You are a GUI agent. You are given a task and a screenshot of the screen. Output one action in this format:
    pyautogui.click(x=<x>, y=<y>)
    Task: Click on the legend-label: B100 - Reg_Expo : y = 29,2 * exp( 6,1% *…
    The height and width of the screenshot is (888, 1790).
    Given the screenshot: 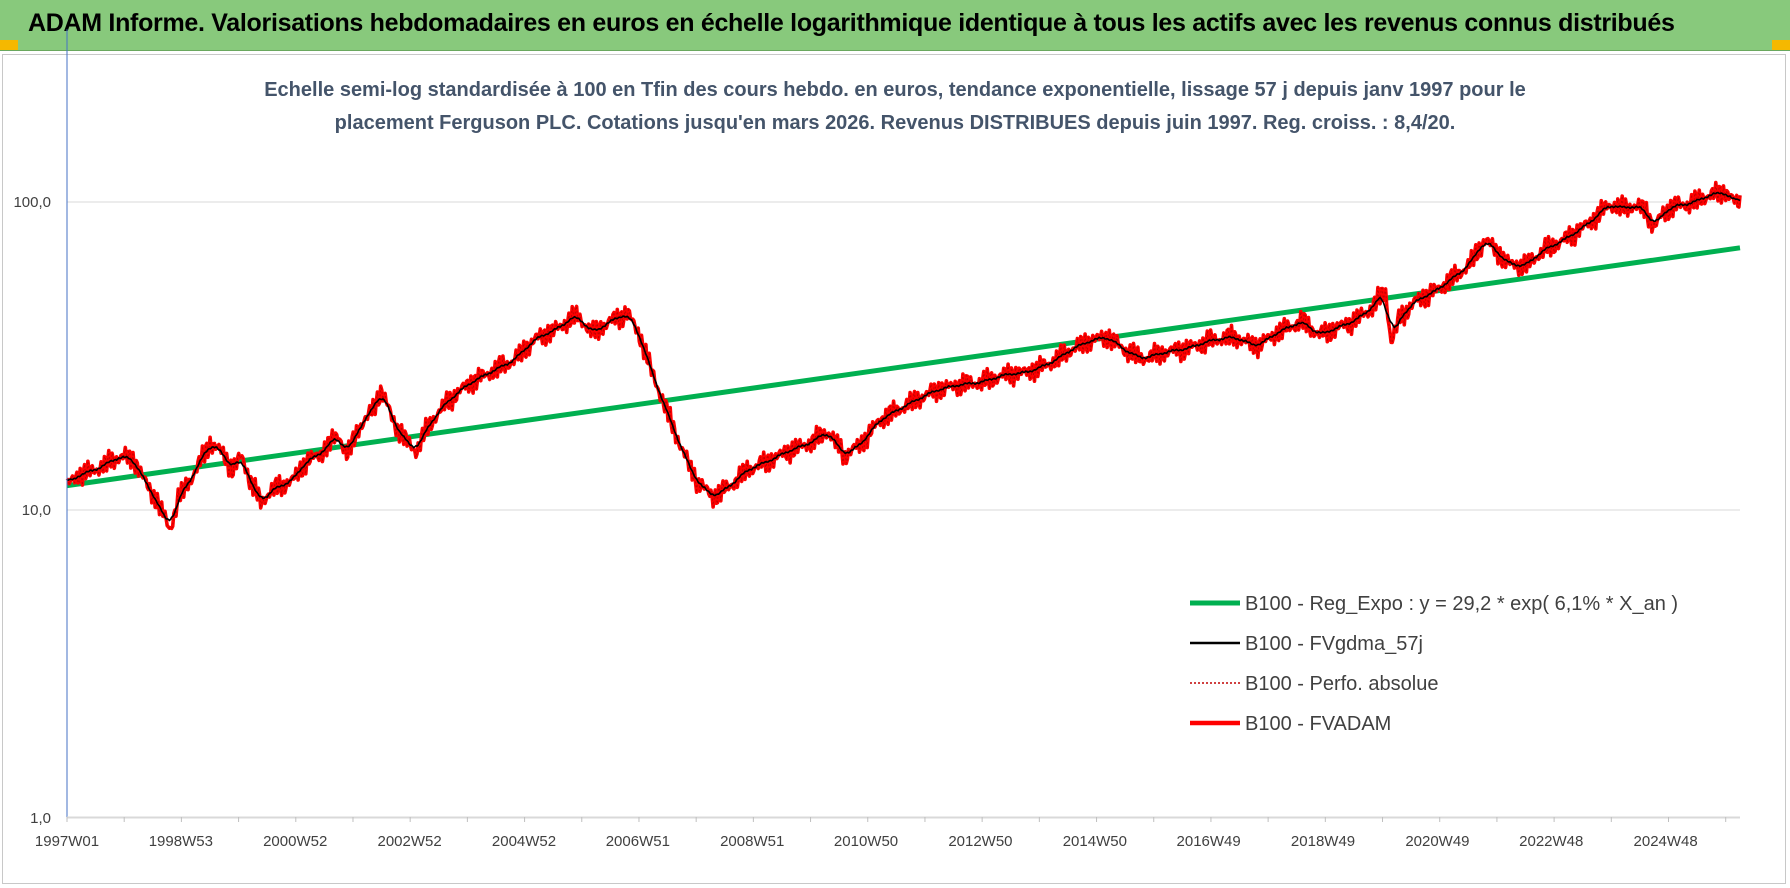 What is the action you would take?
    pyautogui.click(x=1461, y=604)
    